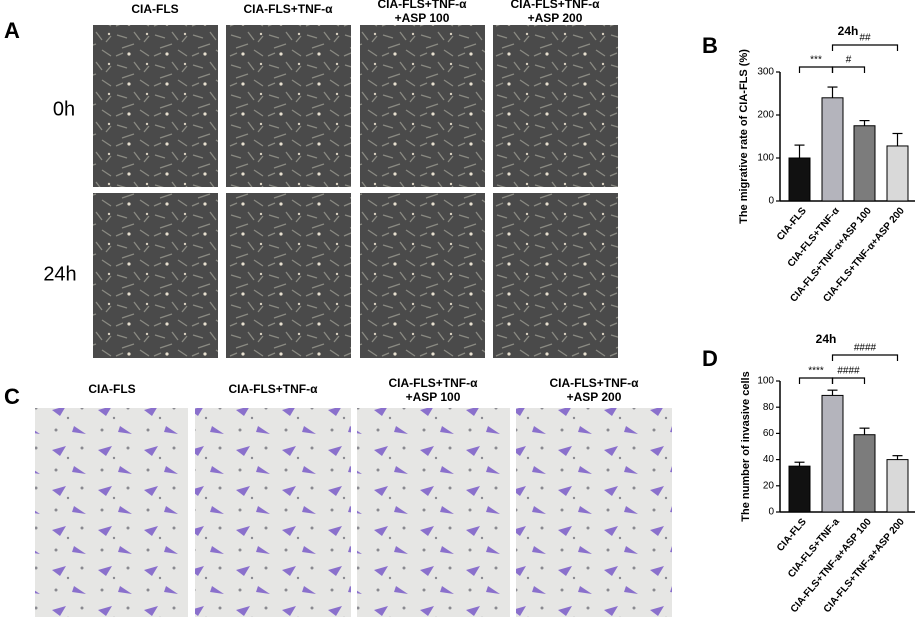  Describe the element at coordinates (59, 274) in the screenshot. I see `row-label: 24h` at that location.